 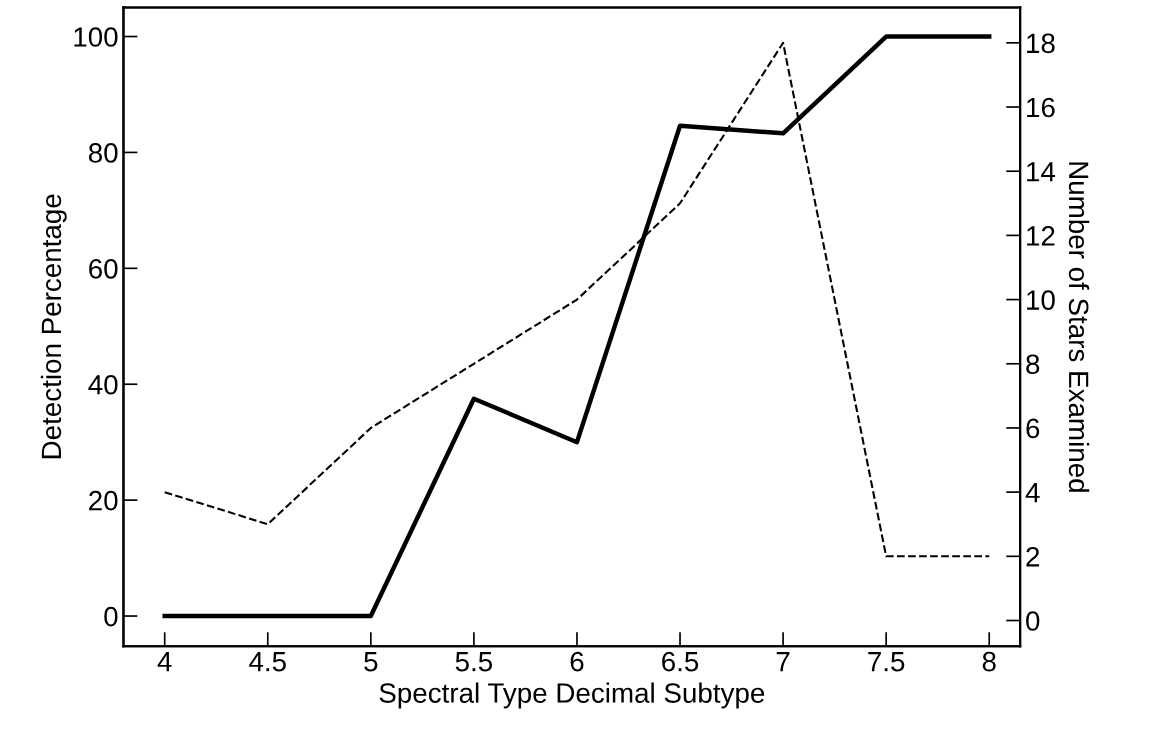 What do you see at coordinates (783, 662) in the screenshot?
I see `x-tick-label: 7` at bounding box center [783, 662].